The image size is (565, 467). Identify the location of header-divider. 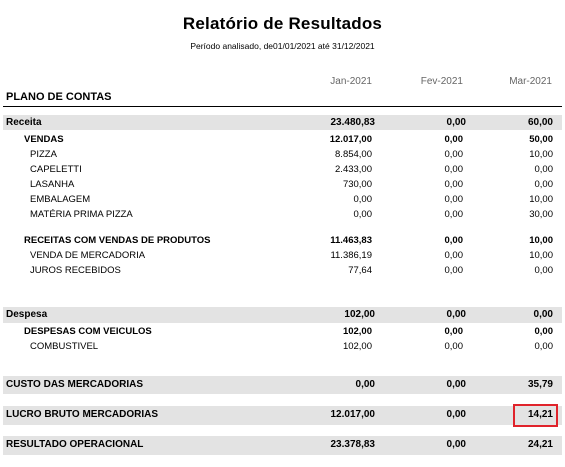
(282, 106).